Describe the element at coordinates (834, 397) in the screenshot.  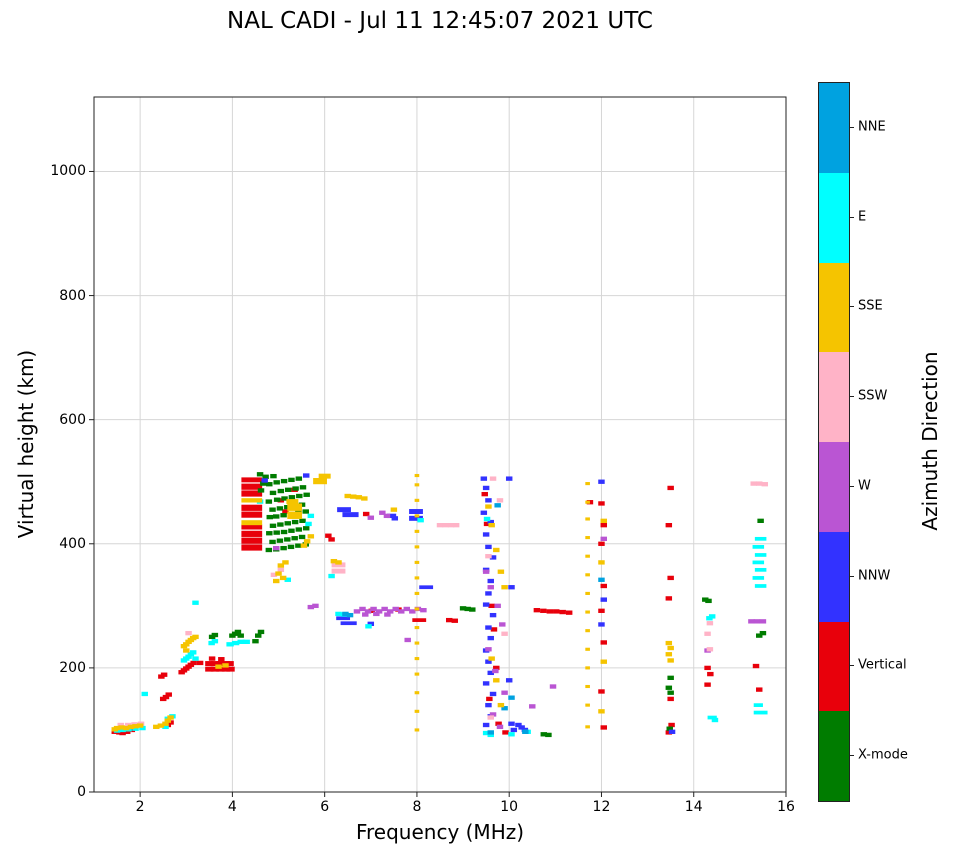
I see `colorbar-segment-SSW` at that location.